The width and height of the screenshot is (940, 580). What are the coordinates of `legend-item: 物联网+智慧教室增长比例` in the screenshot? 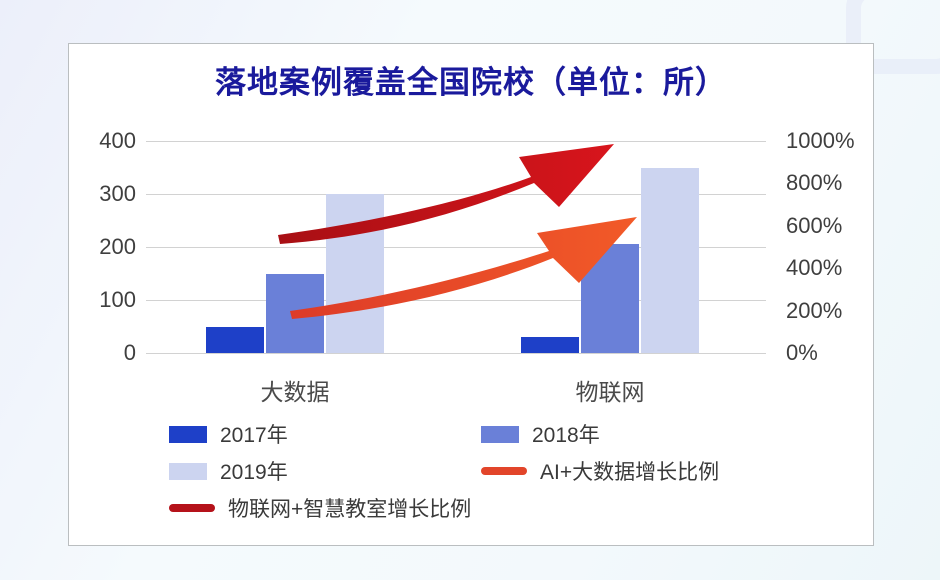 It's located at (325, 508).